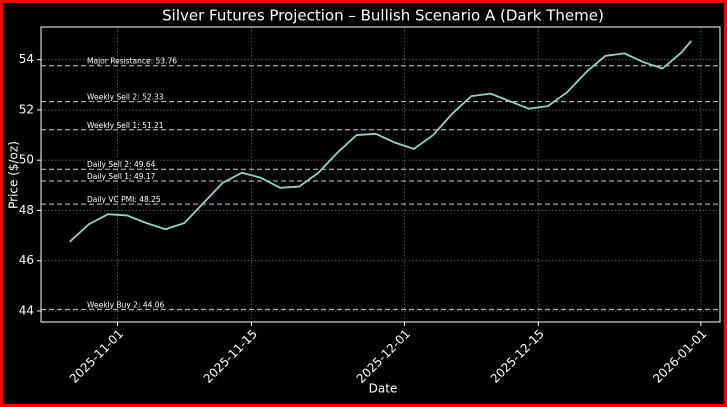  Describe the element at coordinates (126, 304) in the screenshot. I see `level-label: Weekly Buy 2: 44.06` at that location.